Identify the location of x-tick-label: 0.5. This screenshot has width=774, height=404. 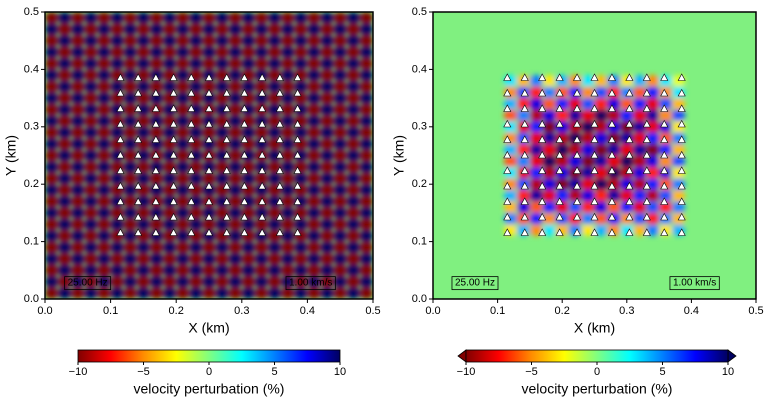
(372, 311).